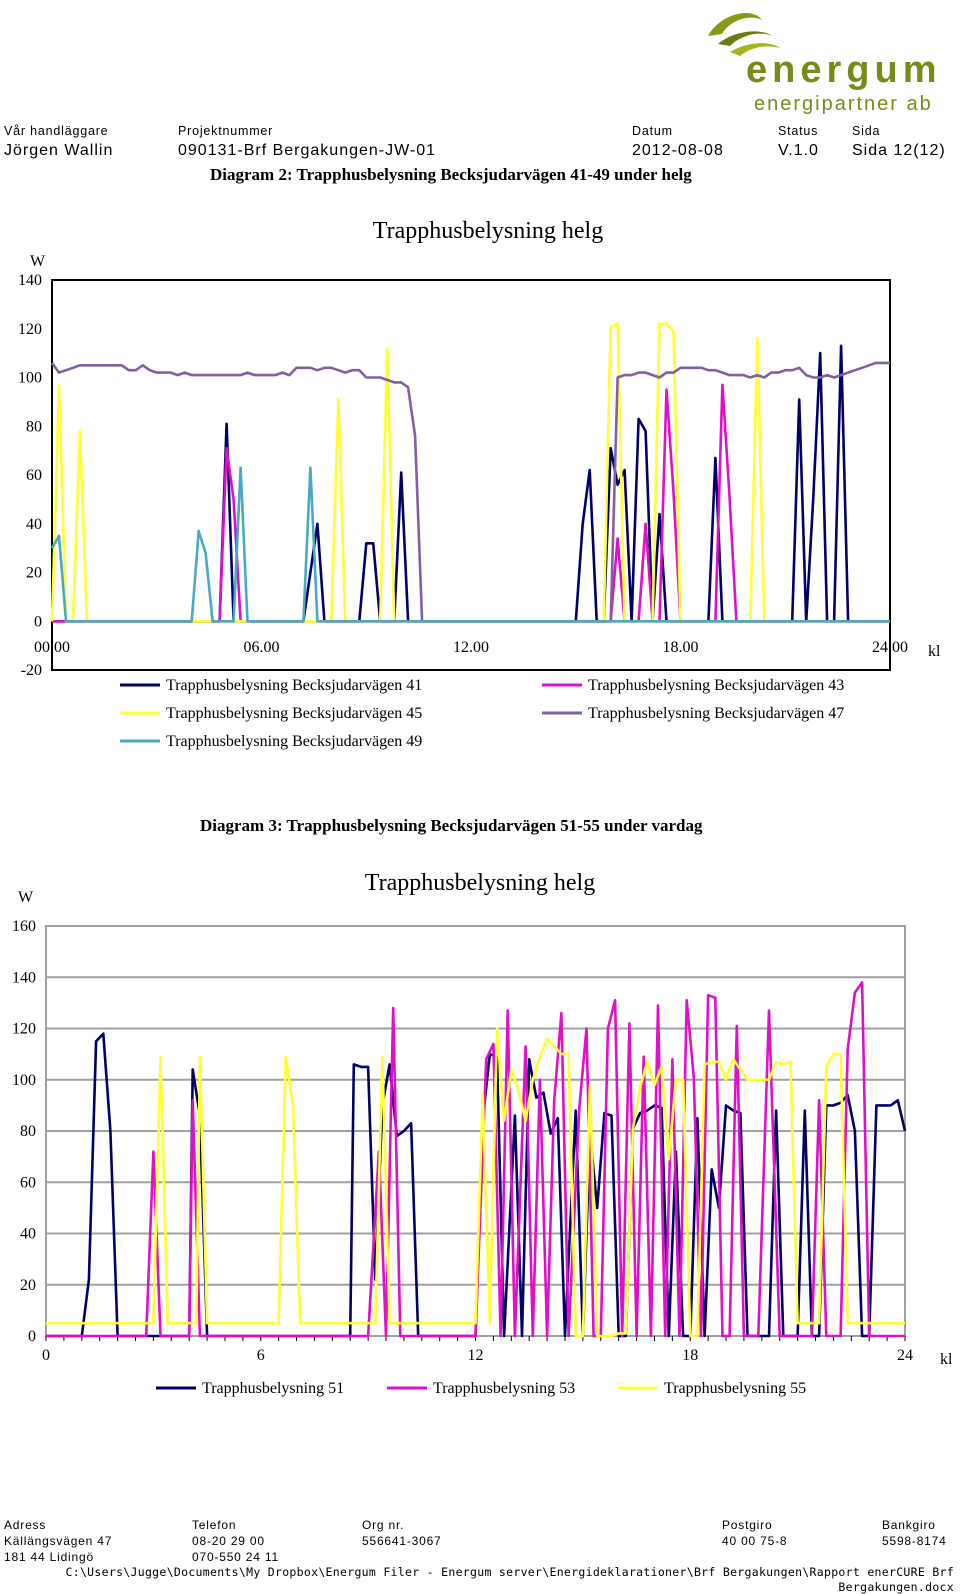 The width and height of the screenshot is (960, 1594). What do you see at coordinates (866, 131) in the screenshot?
I see `header-label-sida: Sida` at bounding box center [866, 131].